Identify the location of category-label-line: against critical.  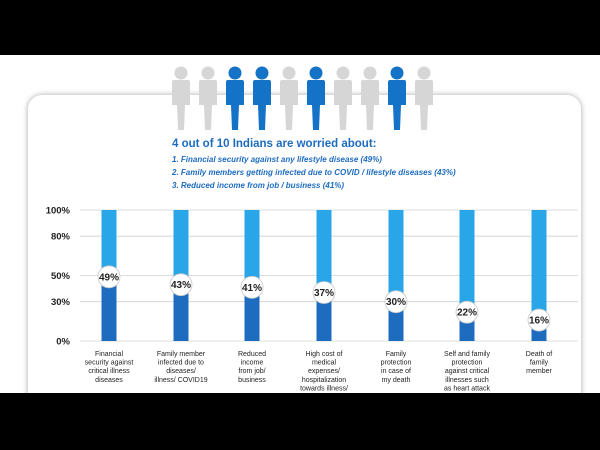
(467, 371).